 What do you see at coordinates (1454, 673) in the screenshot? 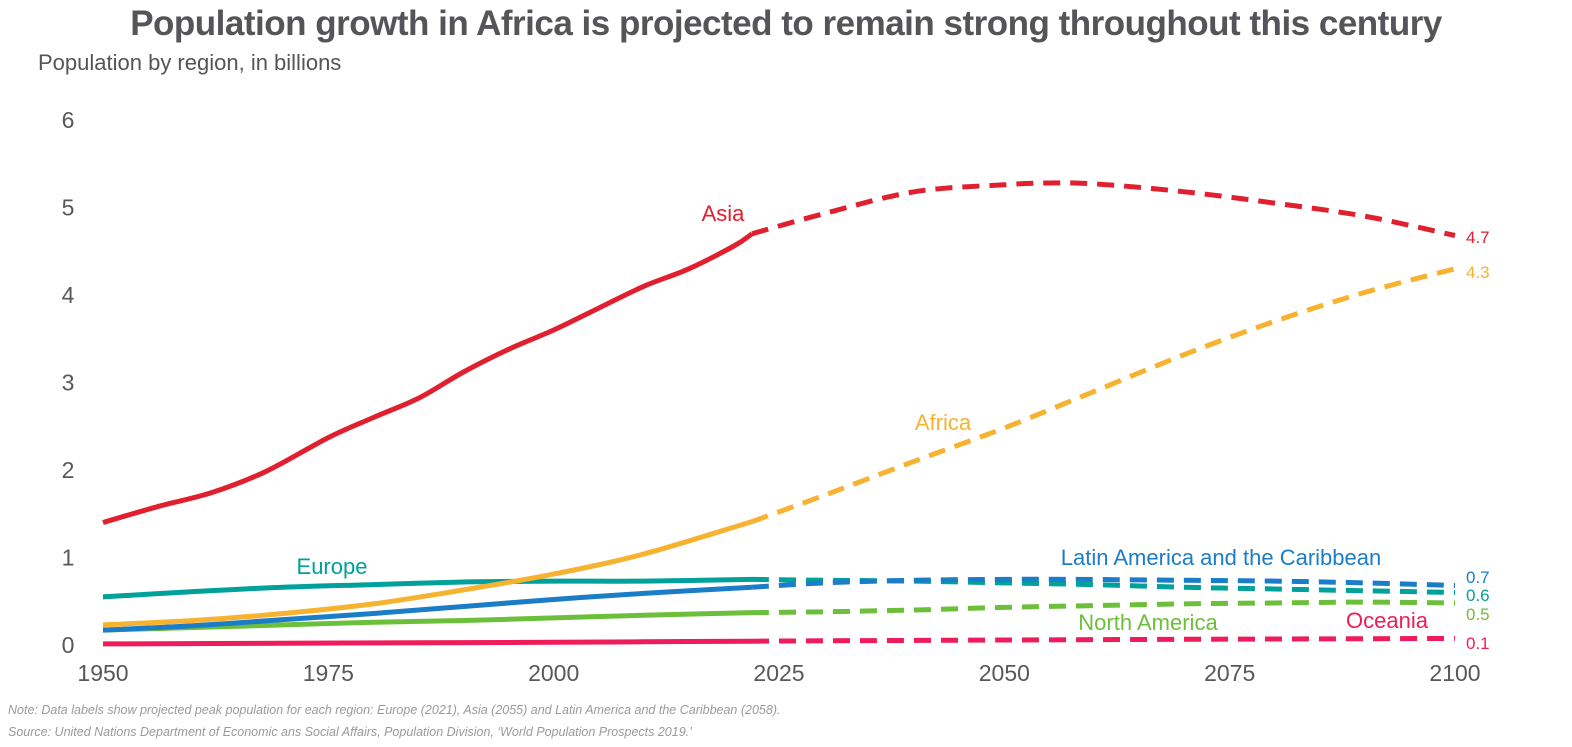
I see `x-tick-label: 2100` at bounding box center [1454, 673].